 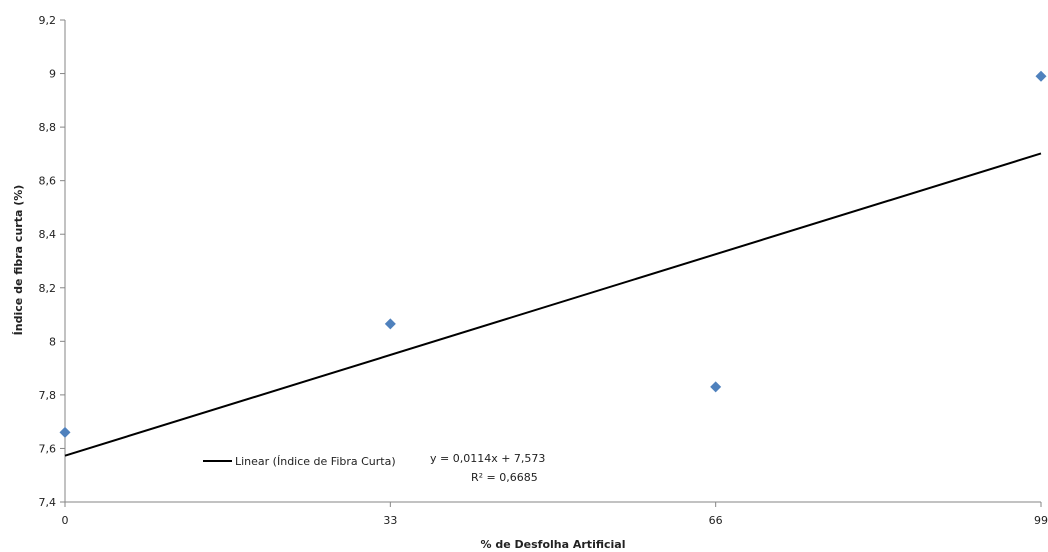 What do you see at coordinates (48, 20) in the screenshot?
I see `y-tick-label: 9,2` at bounding box center [48, 20].